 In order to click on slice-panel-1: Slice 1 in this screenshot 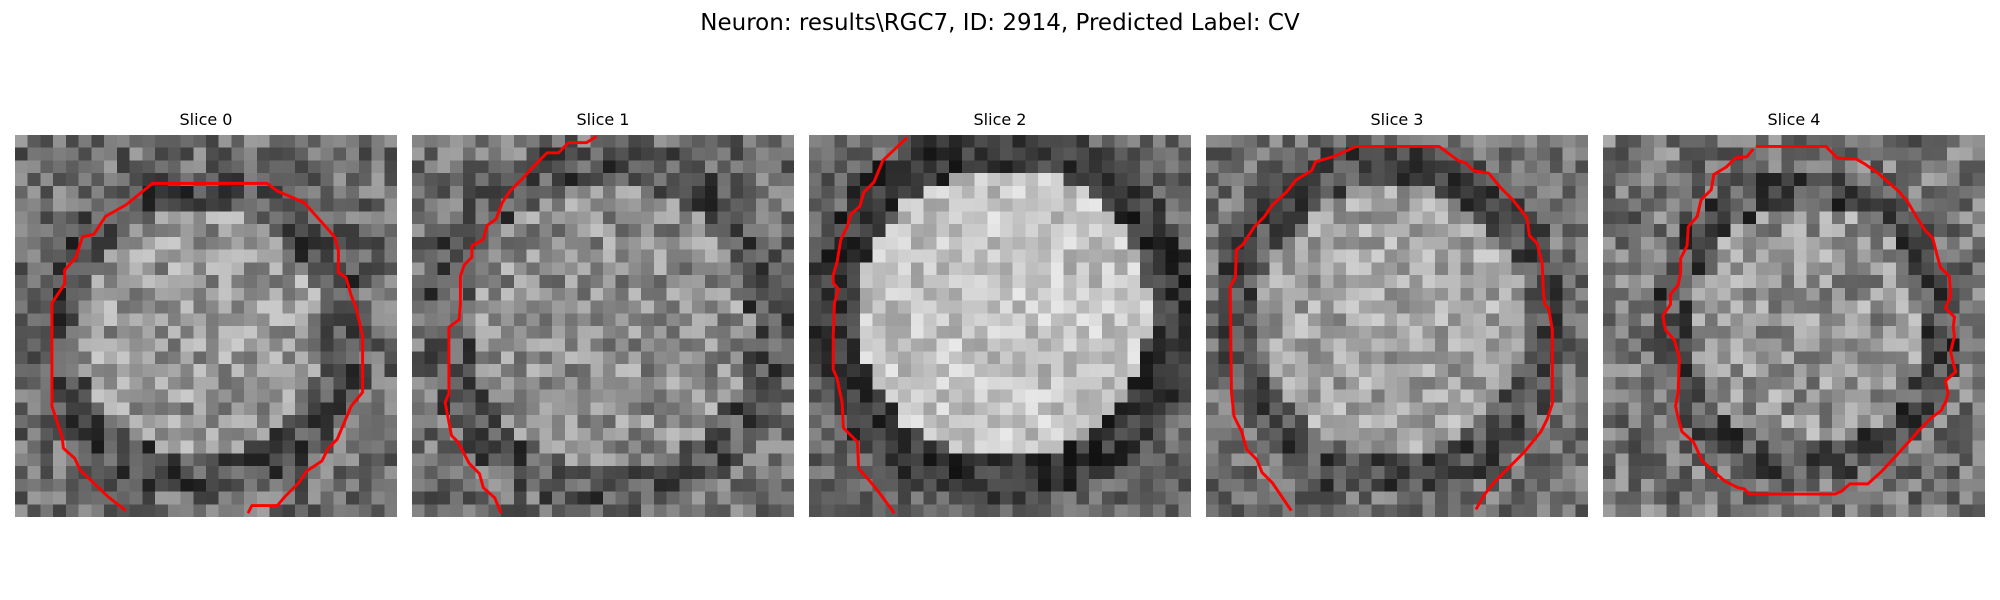, I will do `click(603, 314)`.